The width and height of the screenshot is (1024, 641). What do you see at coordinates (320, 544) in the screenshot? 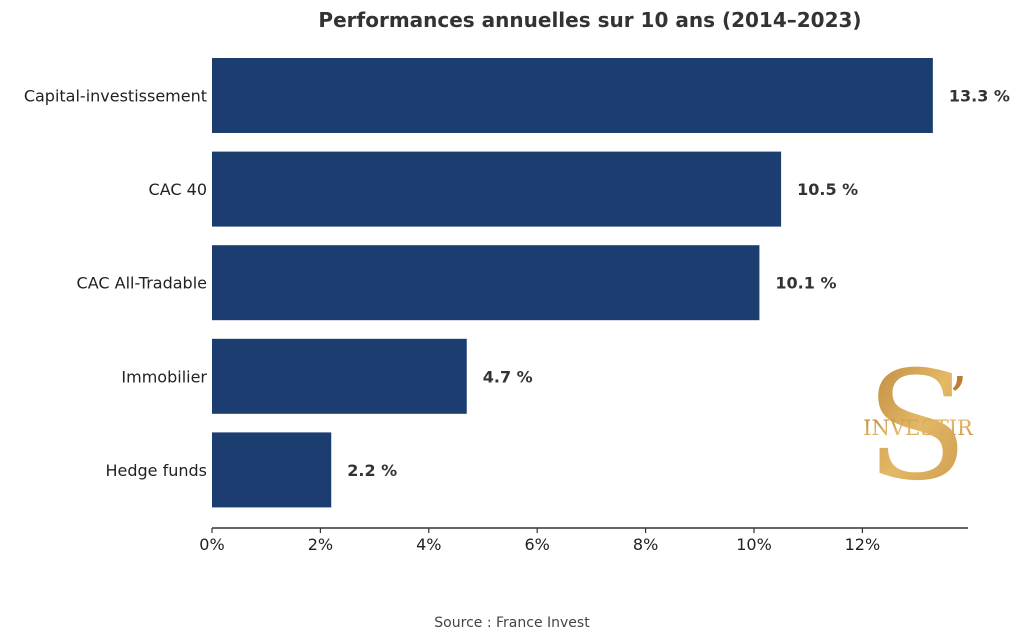
I see `x-tick-label-1: 2%` at bounding box center [320, 544].